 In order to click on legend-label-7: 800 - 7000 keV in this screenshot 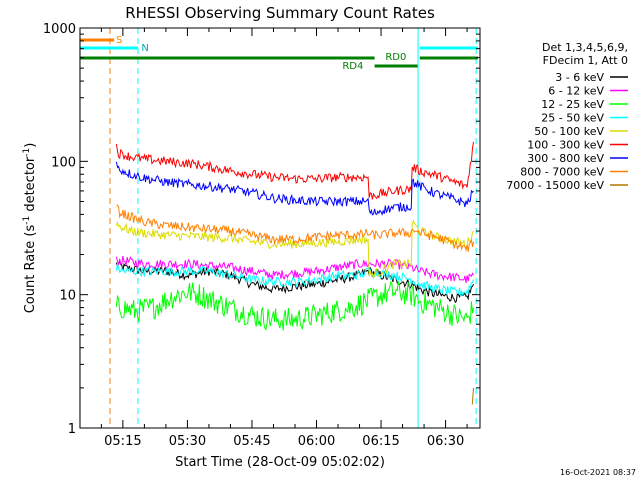, I will do `click(562, 172)`.